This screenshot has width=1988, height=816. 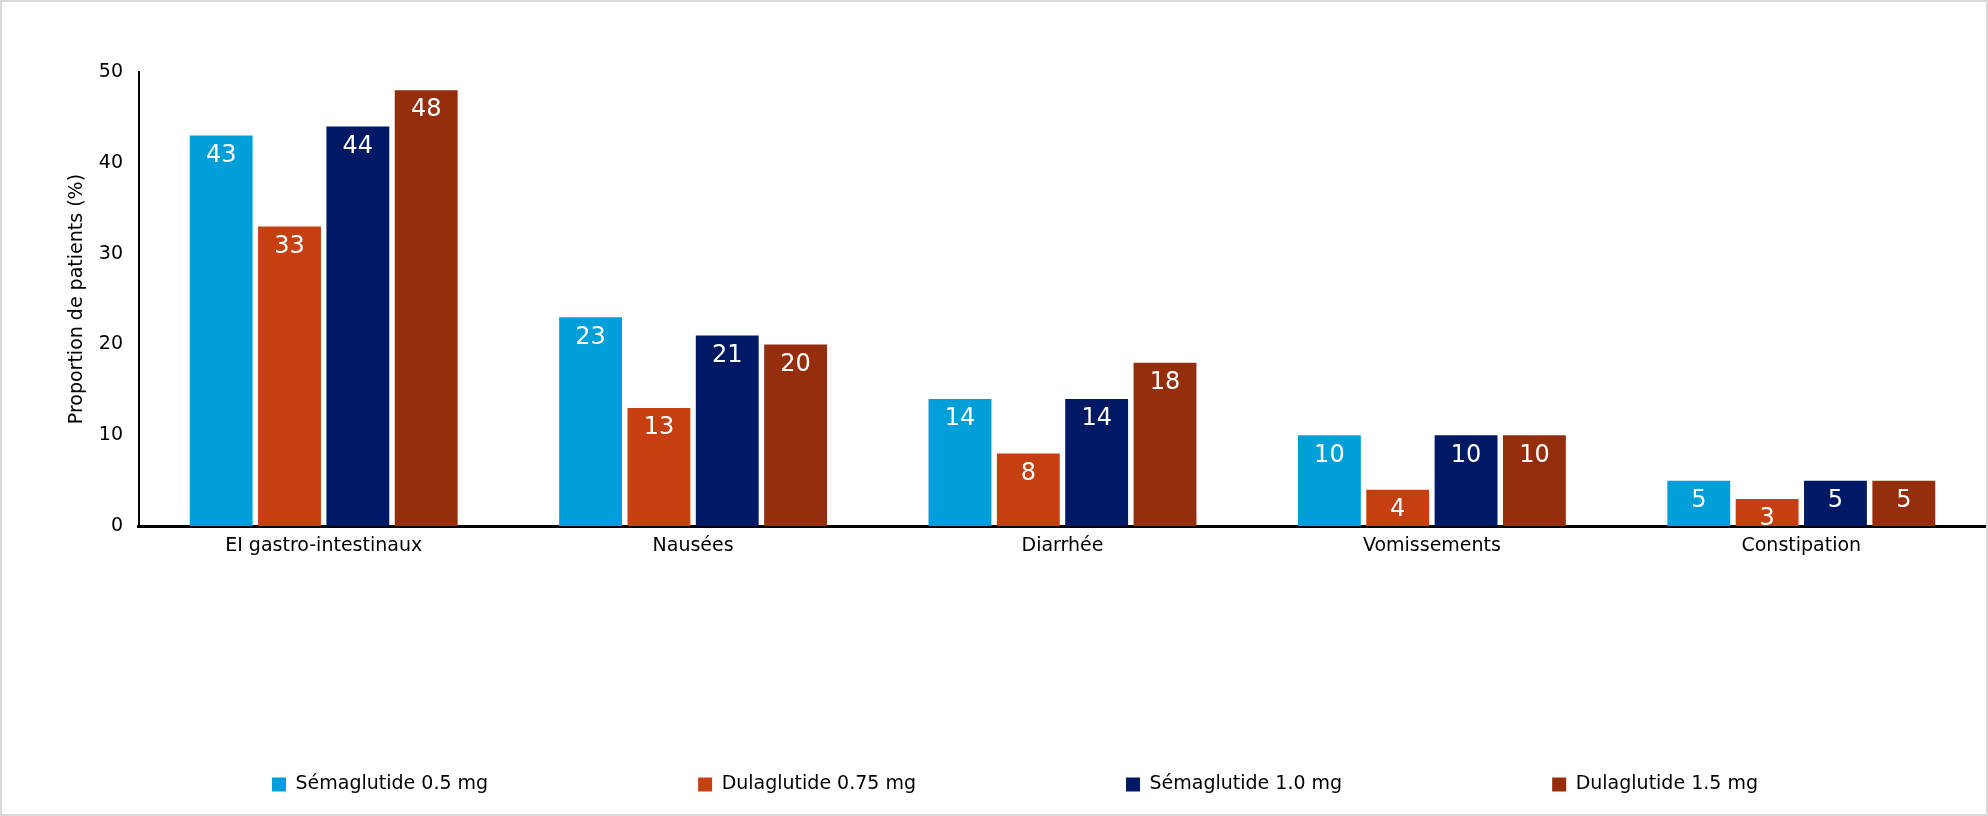 I want to click on data-label: 33, so click(x=289, y=244).